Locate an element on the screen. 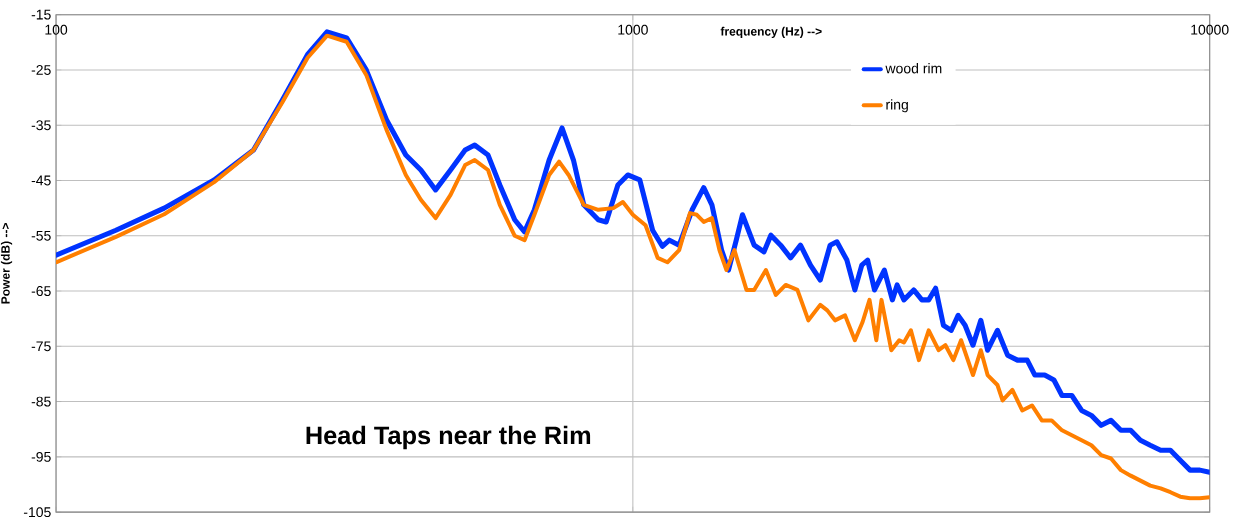 The height and width of the screenshot is (529, 1239). x-tick-label: 1000 is located at coordinates (633, 29).